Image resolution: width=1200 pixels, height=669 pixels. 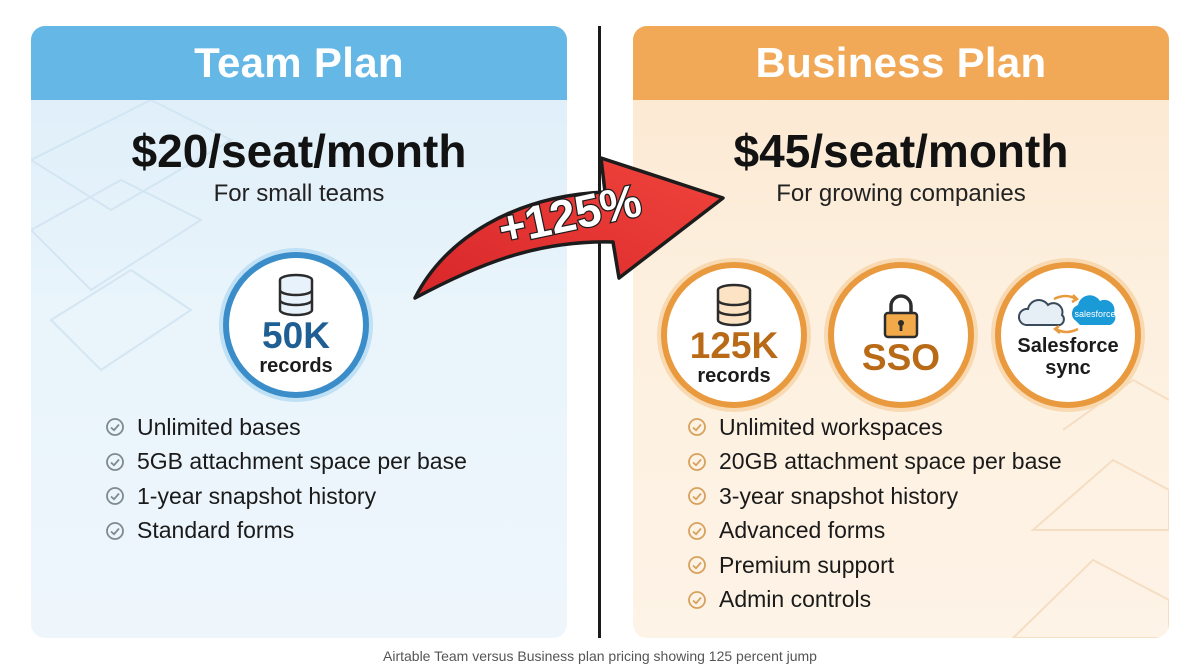 I want to click on feature-label: Standard forms, so click(x=216, y=530).